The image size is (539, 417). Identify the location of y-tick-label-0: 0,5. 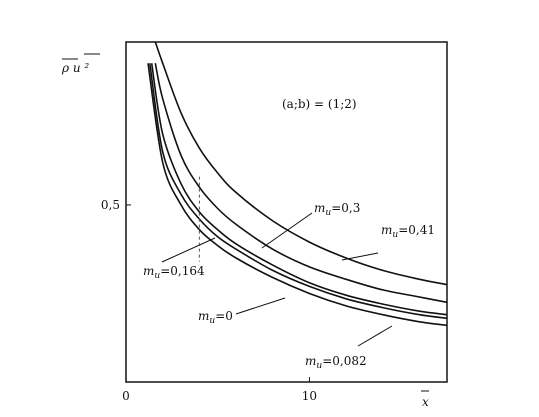
(110, 205).